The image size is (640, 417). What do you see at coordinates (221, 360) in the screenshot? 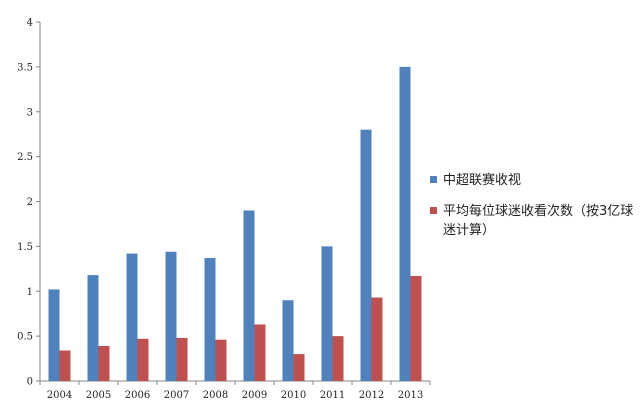
I see `bar-series-2-2008` at bounding box center [221, 360].